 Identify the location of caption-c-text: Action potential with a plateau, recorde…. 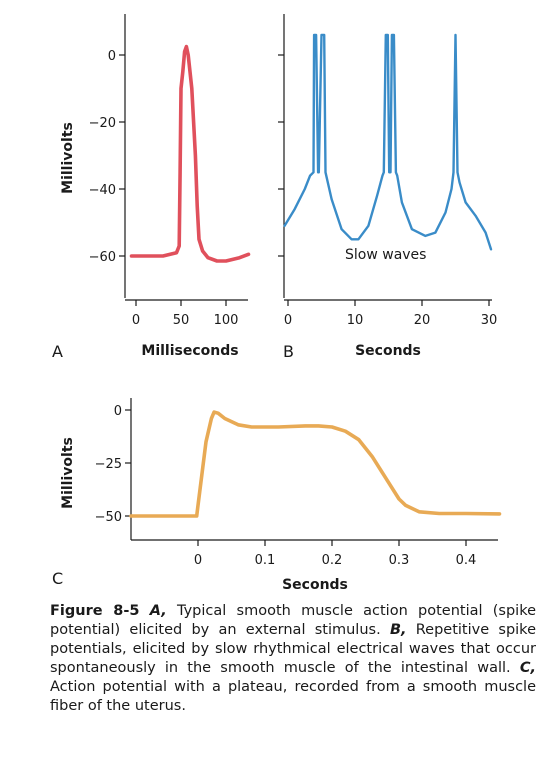
(293, 696).